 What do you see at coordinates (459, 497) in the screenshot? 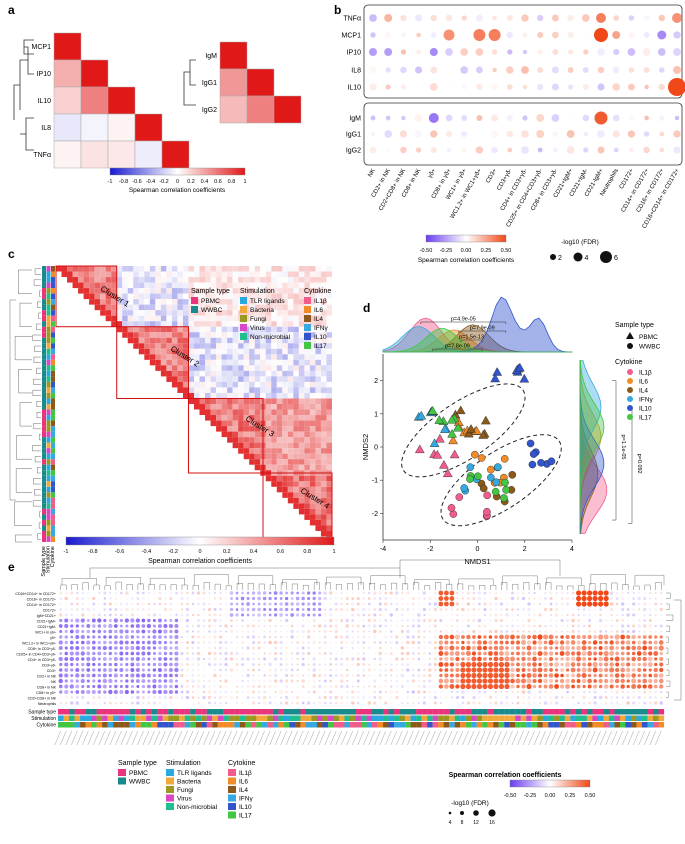
I see `wwbc-point` at bounding box center [459, 497].